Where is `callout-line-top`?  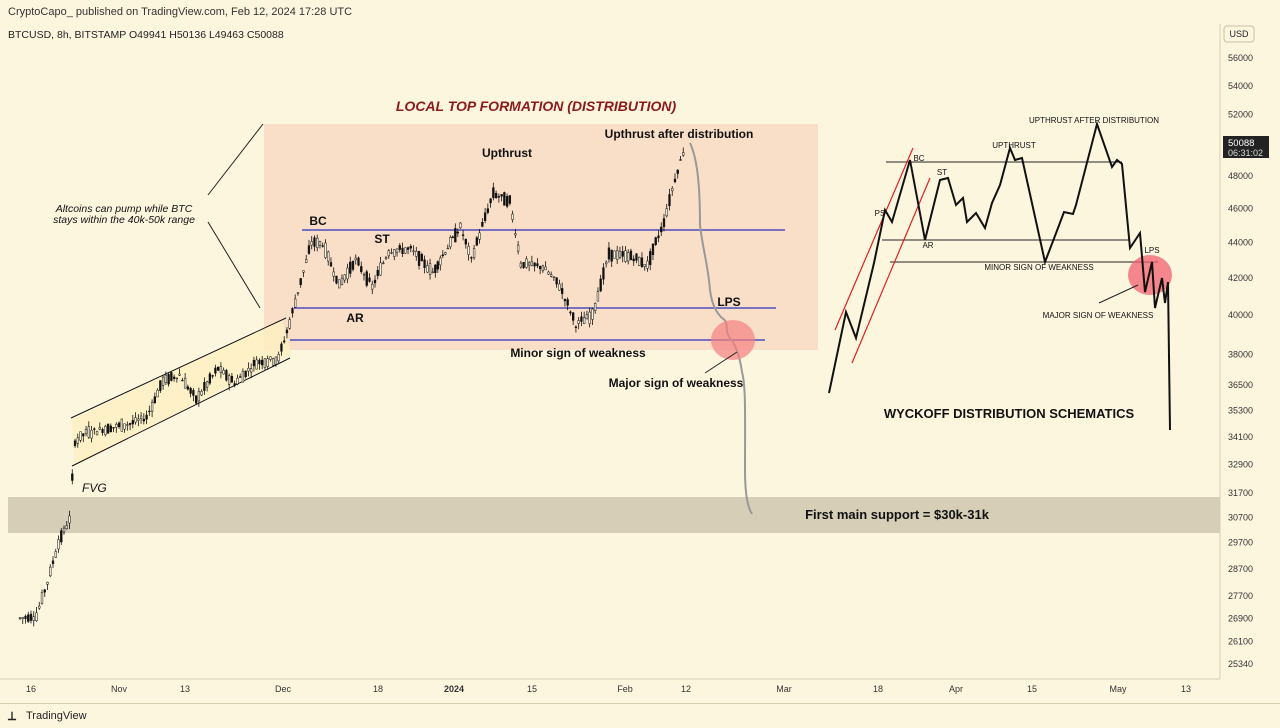
callout-line-top is located at coordinates (235, 159).